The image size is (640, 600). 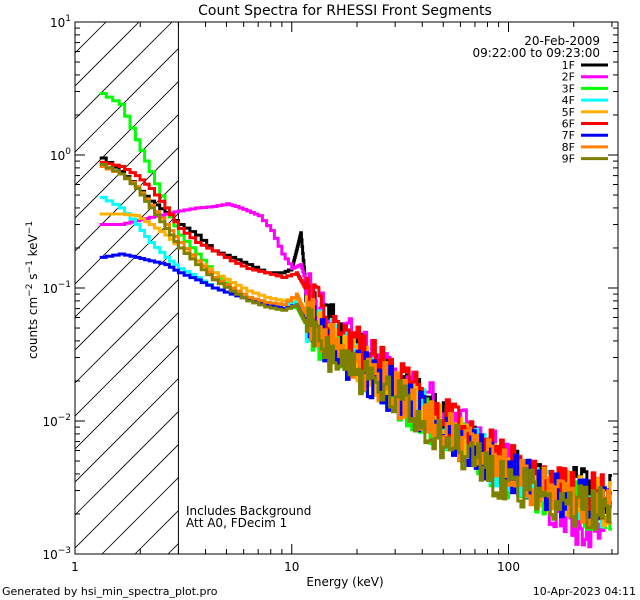 I want to click on date-label: 20-Feb-2009, so click(x=562, y=41).